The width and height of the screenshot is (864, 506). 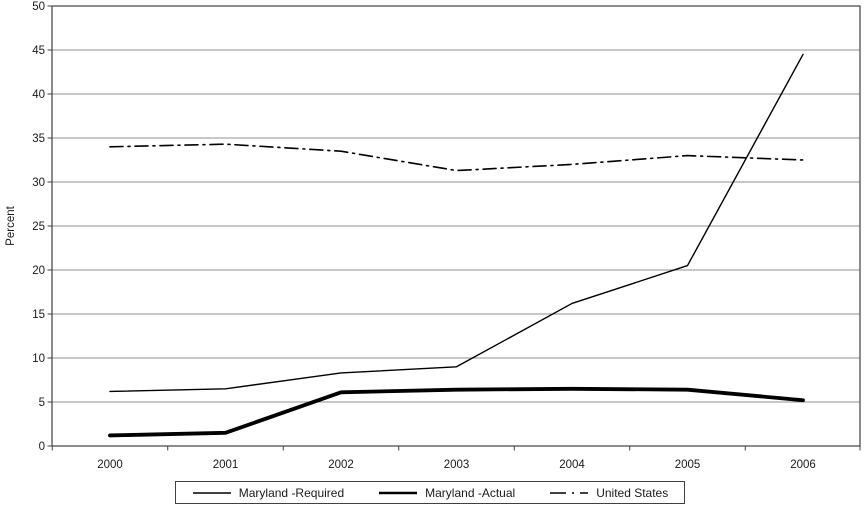 I want to click on y-tick-label: 30, so click(x=38, y=183).